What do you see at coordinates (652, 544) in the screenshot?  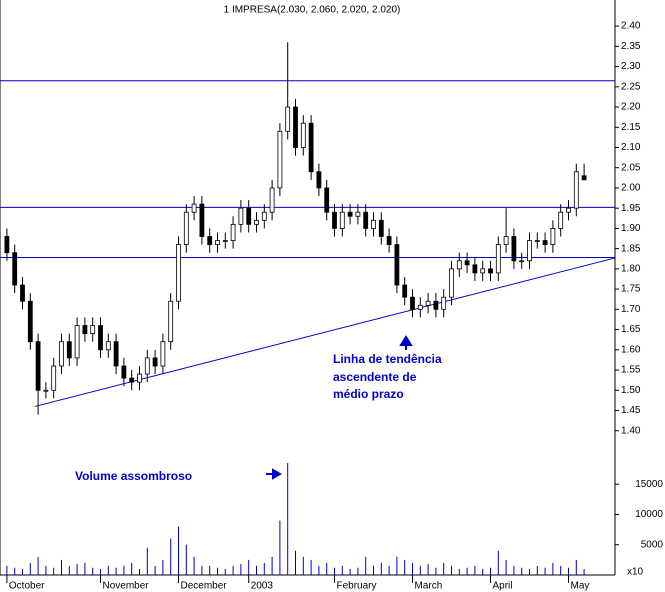 I see `y2-tick-label: 5000` at bounding box center [652, 544].